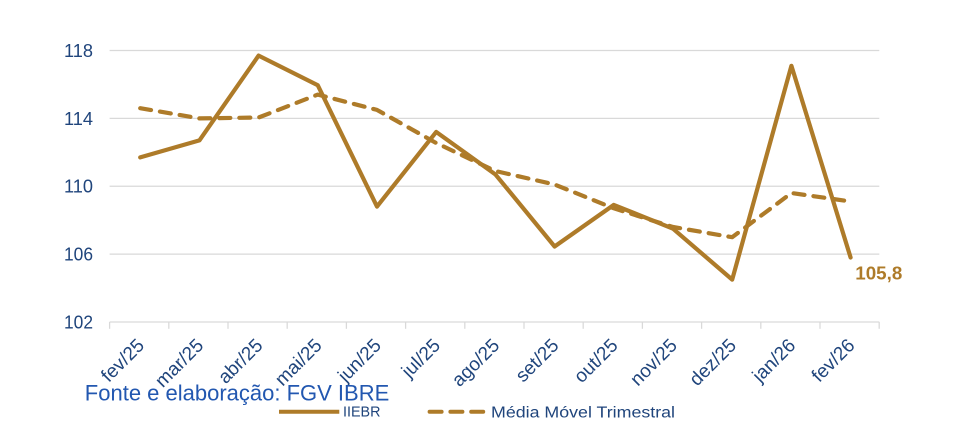 This screenshot has height=444, width=971. I want to click on svg-text: 102, so click(78, 322).